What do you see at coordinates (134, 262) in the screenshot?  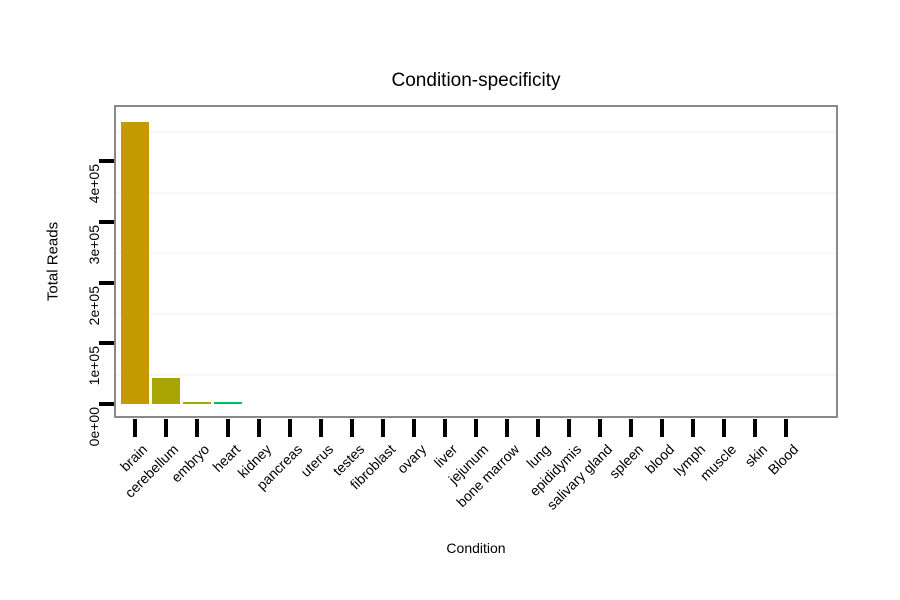 I see `bar-brain` at bounding box center [134, 262].